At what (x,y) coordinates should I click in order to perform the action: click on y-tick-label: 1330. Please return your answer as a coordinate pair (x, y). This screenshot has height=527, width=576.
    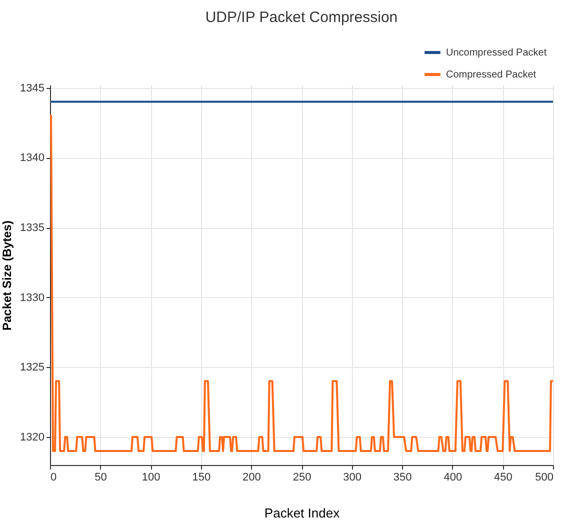
    Looking at the image, I should click on (32, 298).